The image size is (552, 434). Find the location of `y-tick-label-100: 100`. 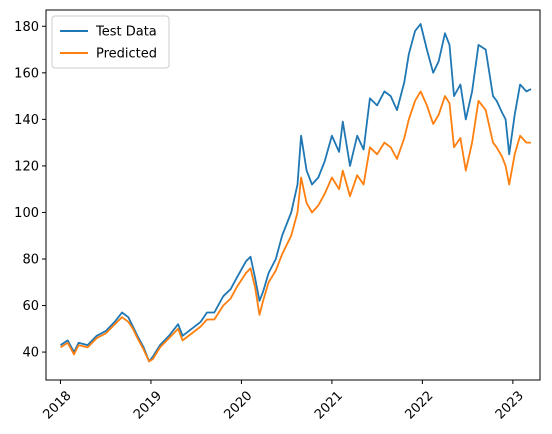

y-tick-label-100: 100 is located at coordinates (26, 213).